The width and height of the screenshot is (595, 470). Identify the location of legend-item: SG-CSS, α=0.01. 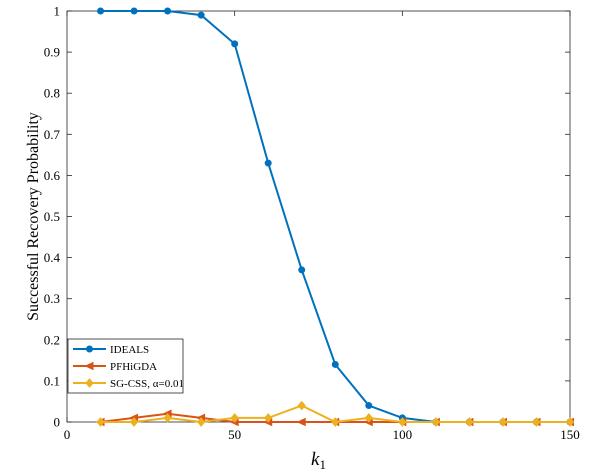
(128, 384).